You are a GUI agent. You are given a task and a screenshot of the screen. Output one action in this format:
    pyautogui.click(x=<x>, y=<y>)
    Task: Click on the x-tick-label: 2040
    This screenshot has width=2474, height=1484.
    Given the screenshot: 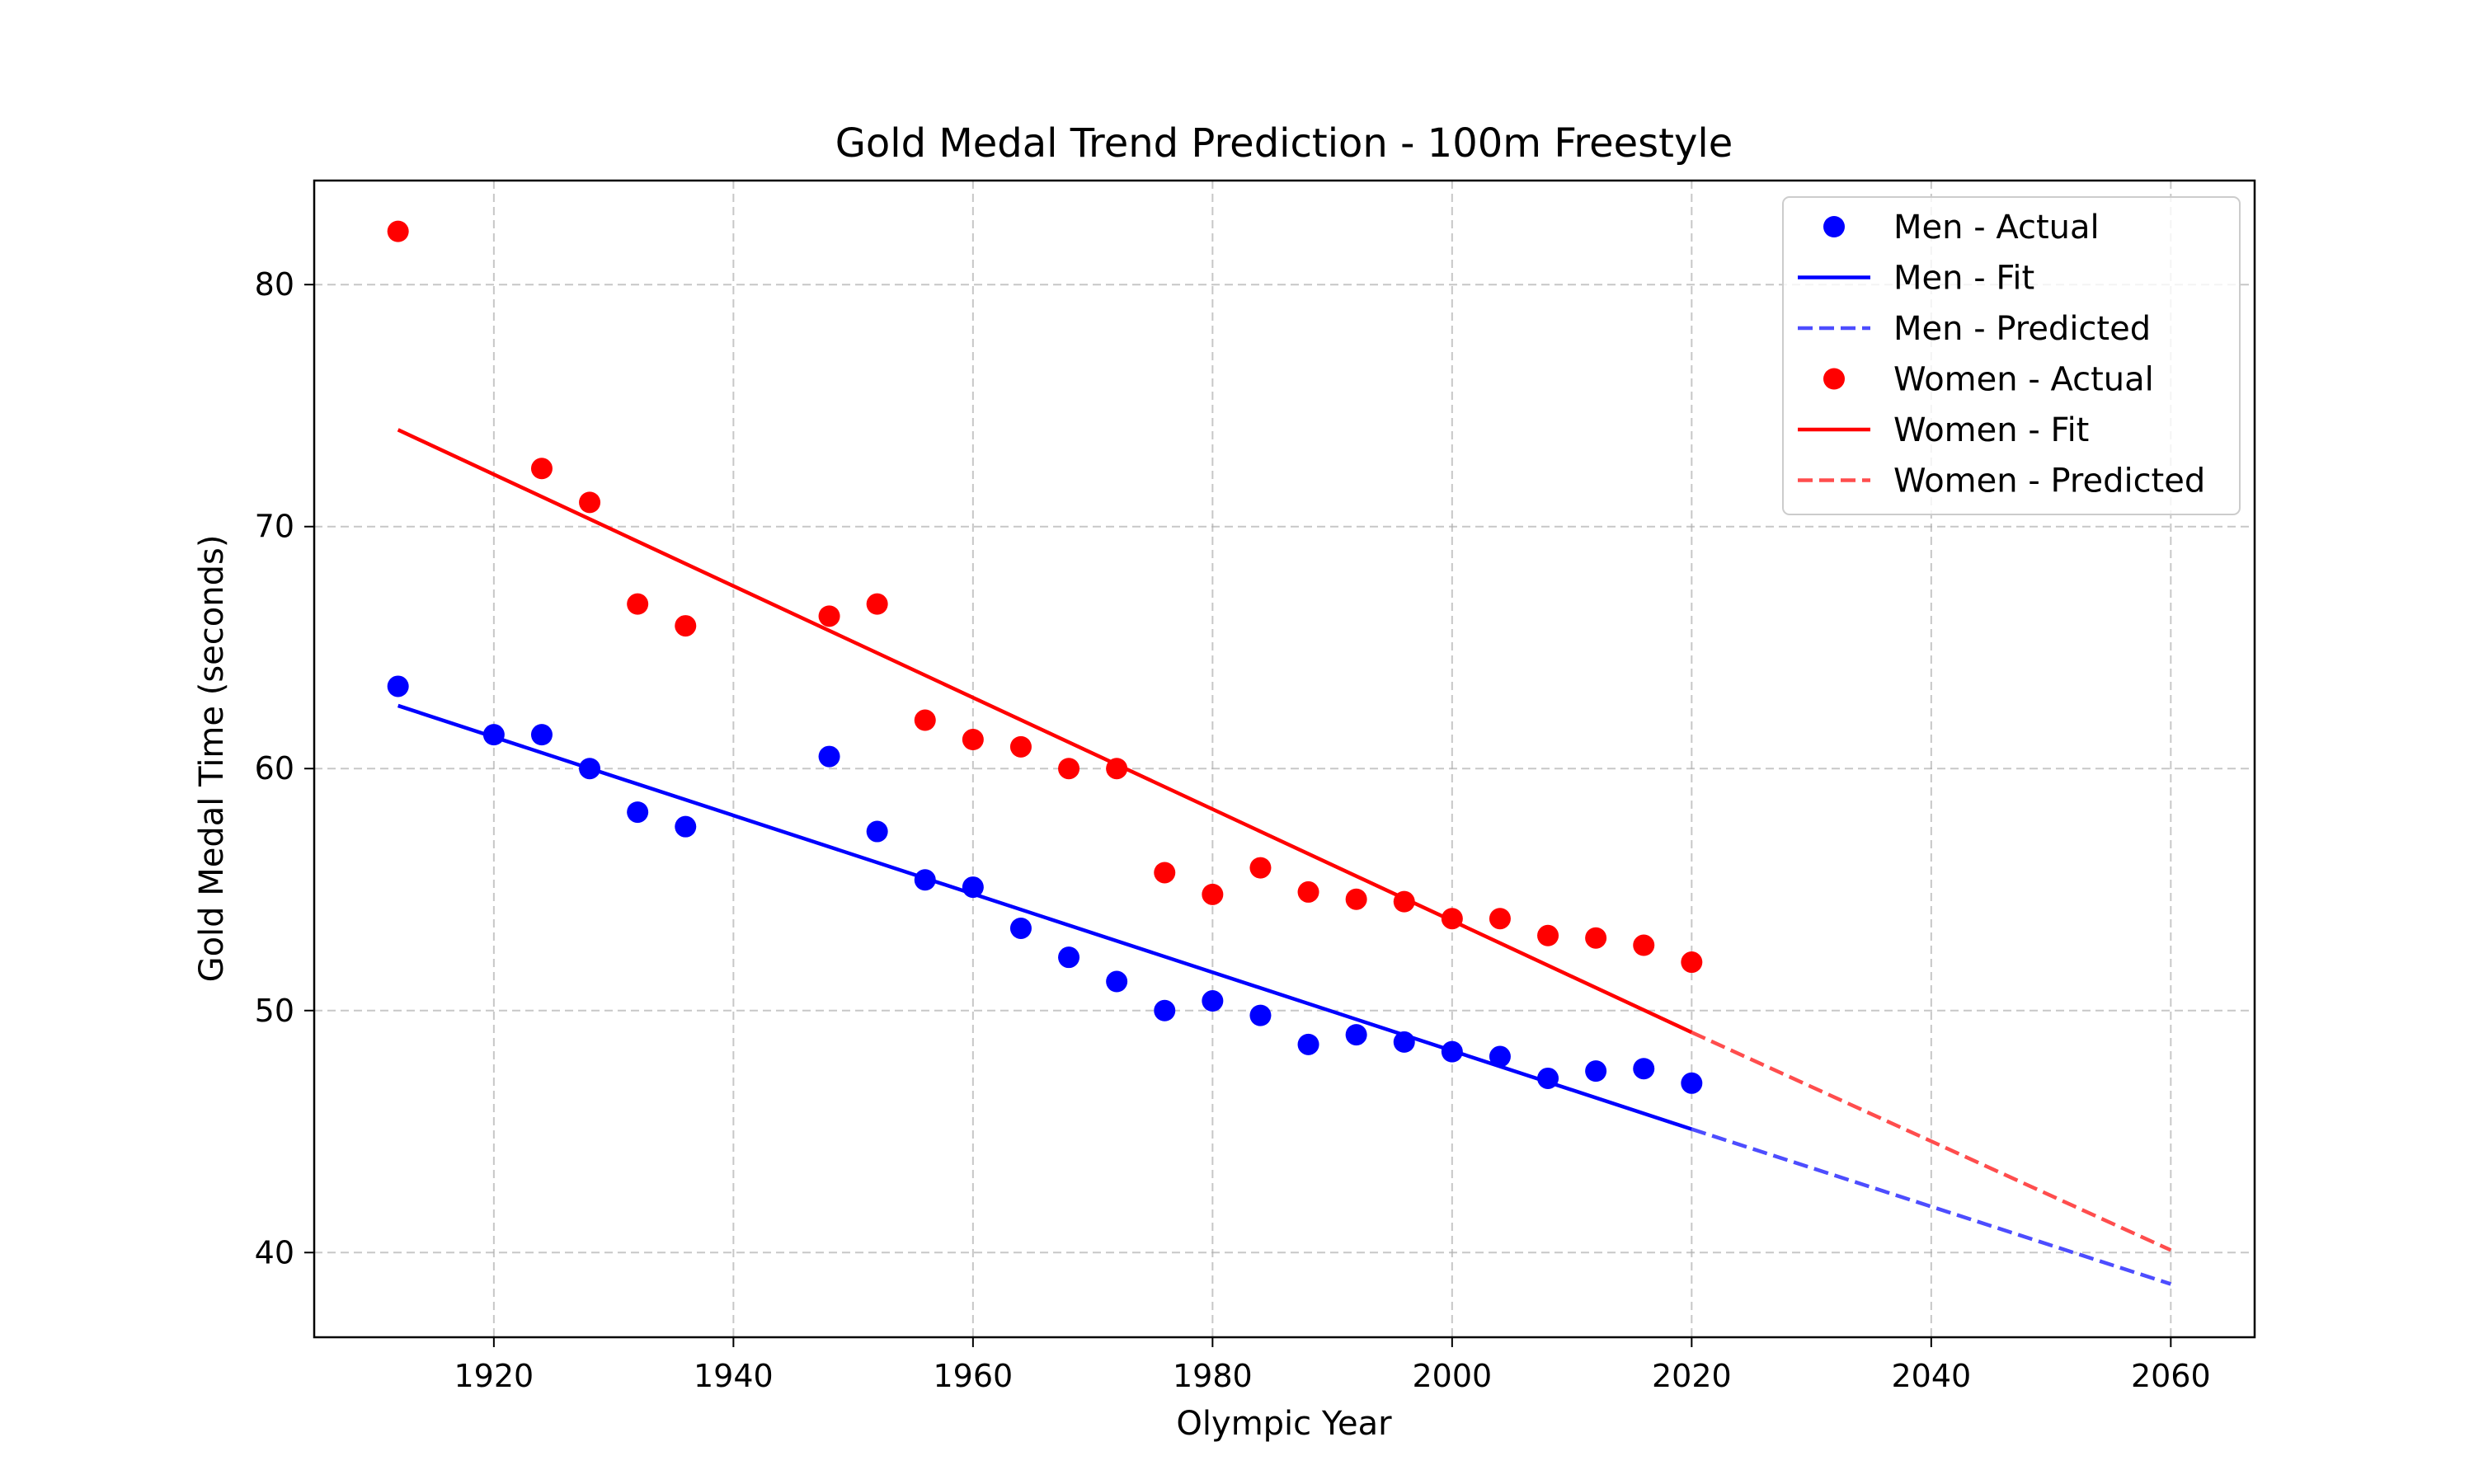 What is the action you would take?
    pyautogui.click(x=1931, y=1376)
    